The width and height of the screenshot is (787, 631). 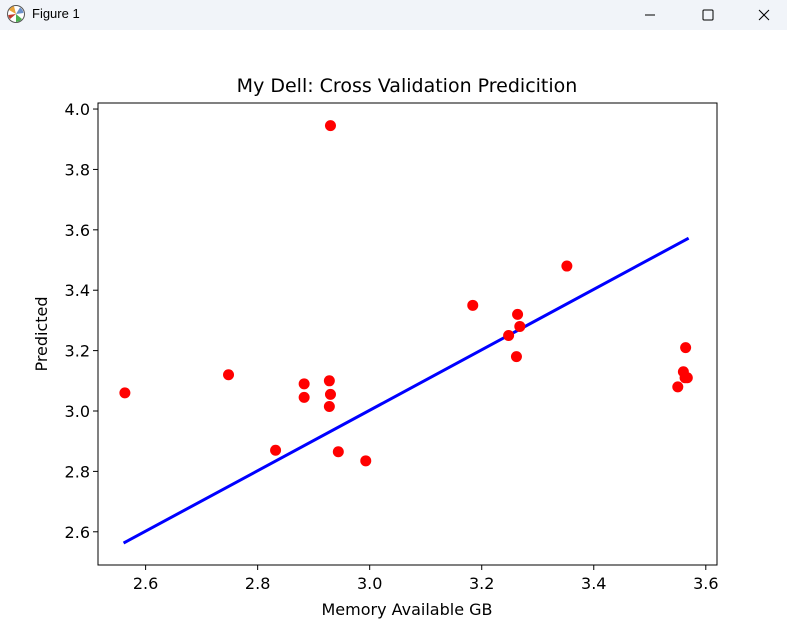 I want to click on window-titlebar: Figure 1, so click(x=393, y=15).